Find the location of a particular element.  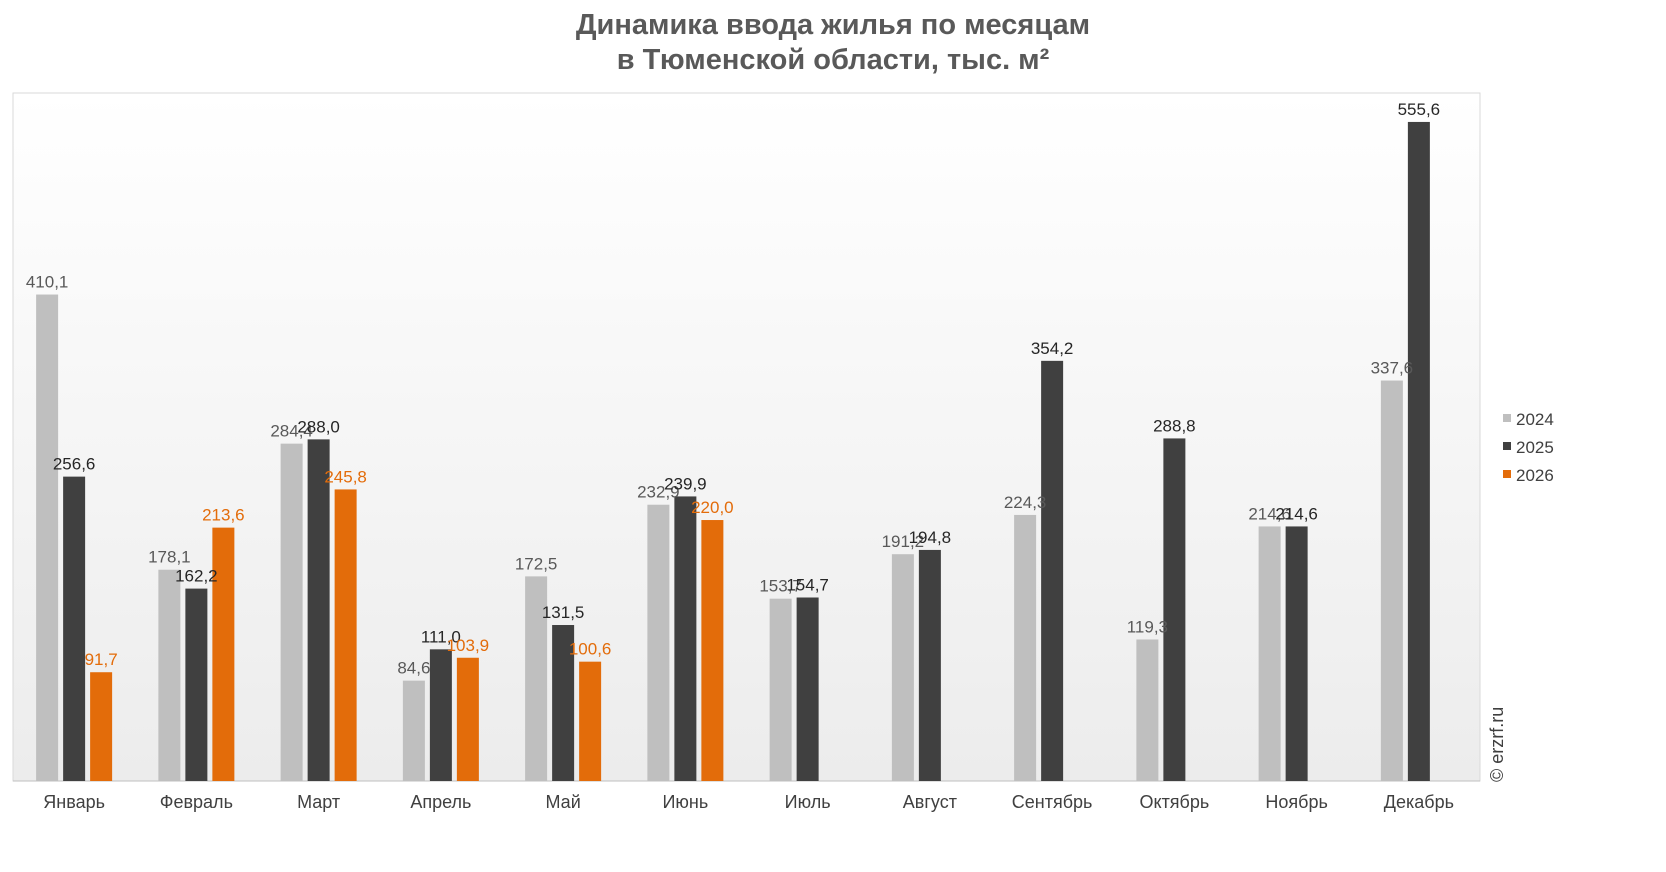

value-label-2026-6: 220,0 is located at coordinates (712, 507).